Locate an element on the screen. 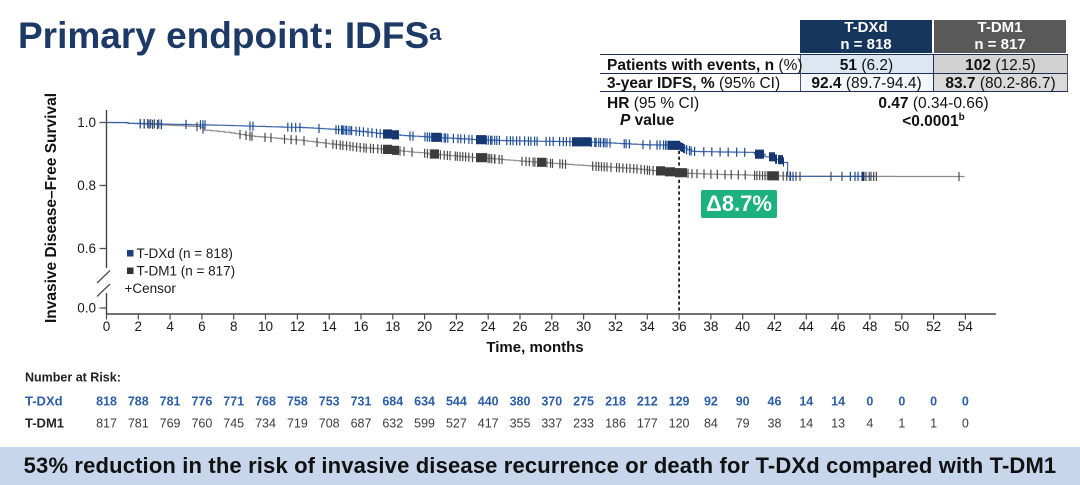 The image size is (1080, 485). svg-text: Number at Risk: is located at coordinates (73, 378).